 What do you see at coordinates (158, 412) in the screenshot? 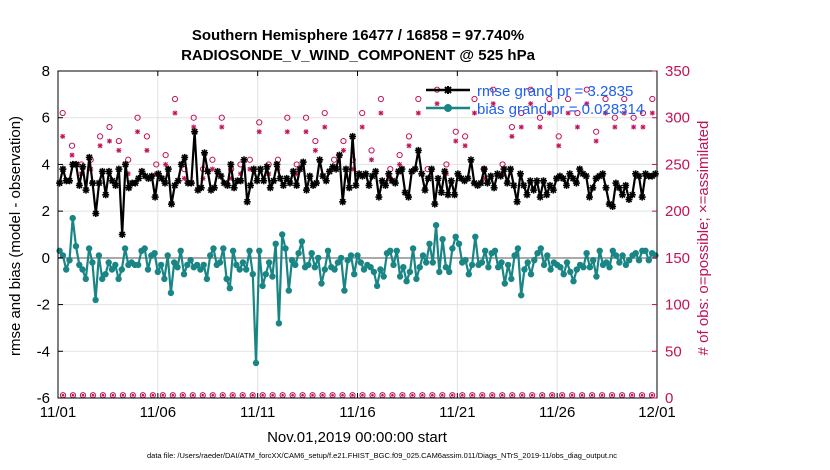
I see `x-tick-label: 11/06` at bounding box center [158, 412].